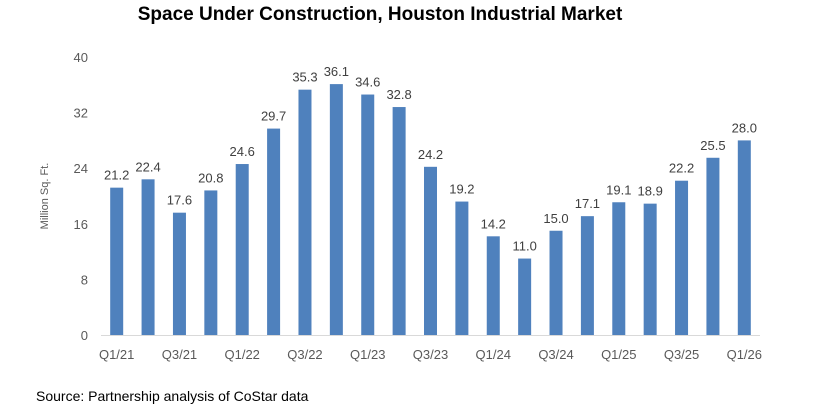 Image resolution: width=835 pixels, height=412 pixels. What do you see at coordinates (210, 177) in the screenshot?
I see `data-label: 20.8` at bounding box center [210, 177].